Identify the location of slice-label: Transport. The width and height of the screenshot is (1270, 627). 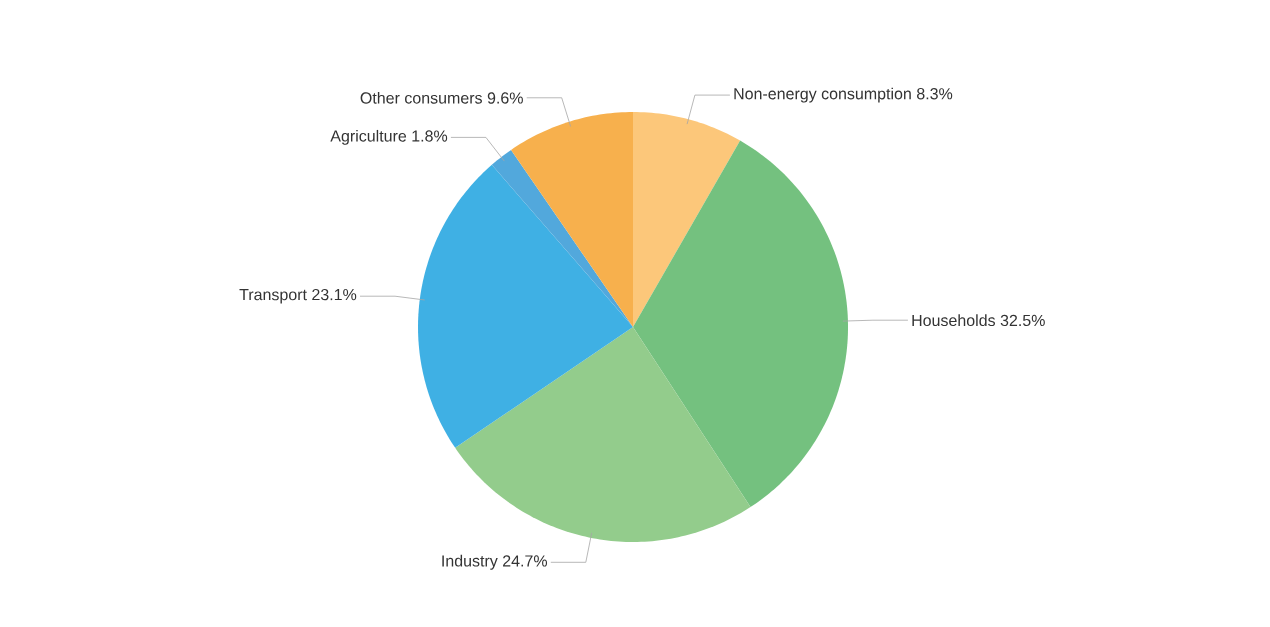
(273, 296).